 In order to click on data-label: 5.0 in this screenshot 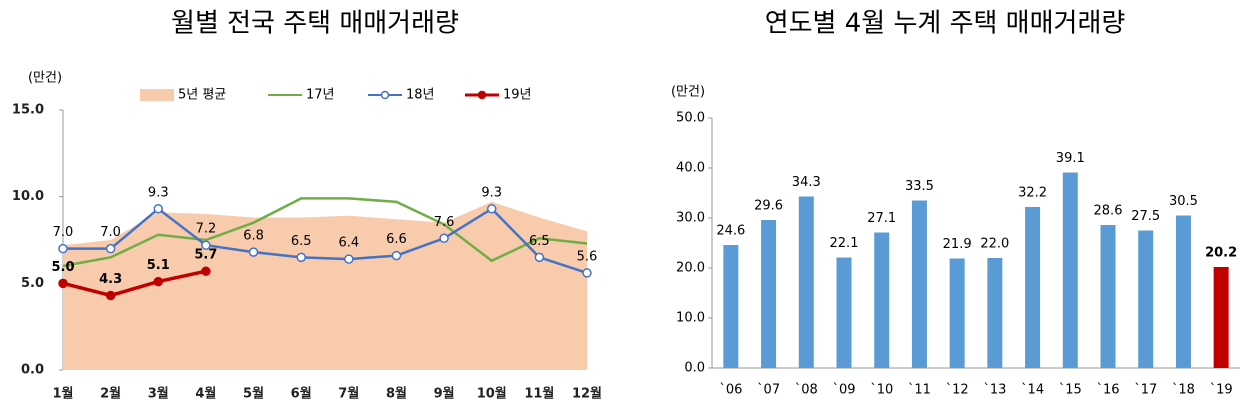, I will do `click(62, 267)`.